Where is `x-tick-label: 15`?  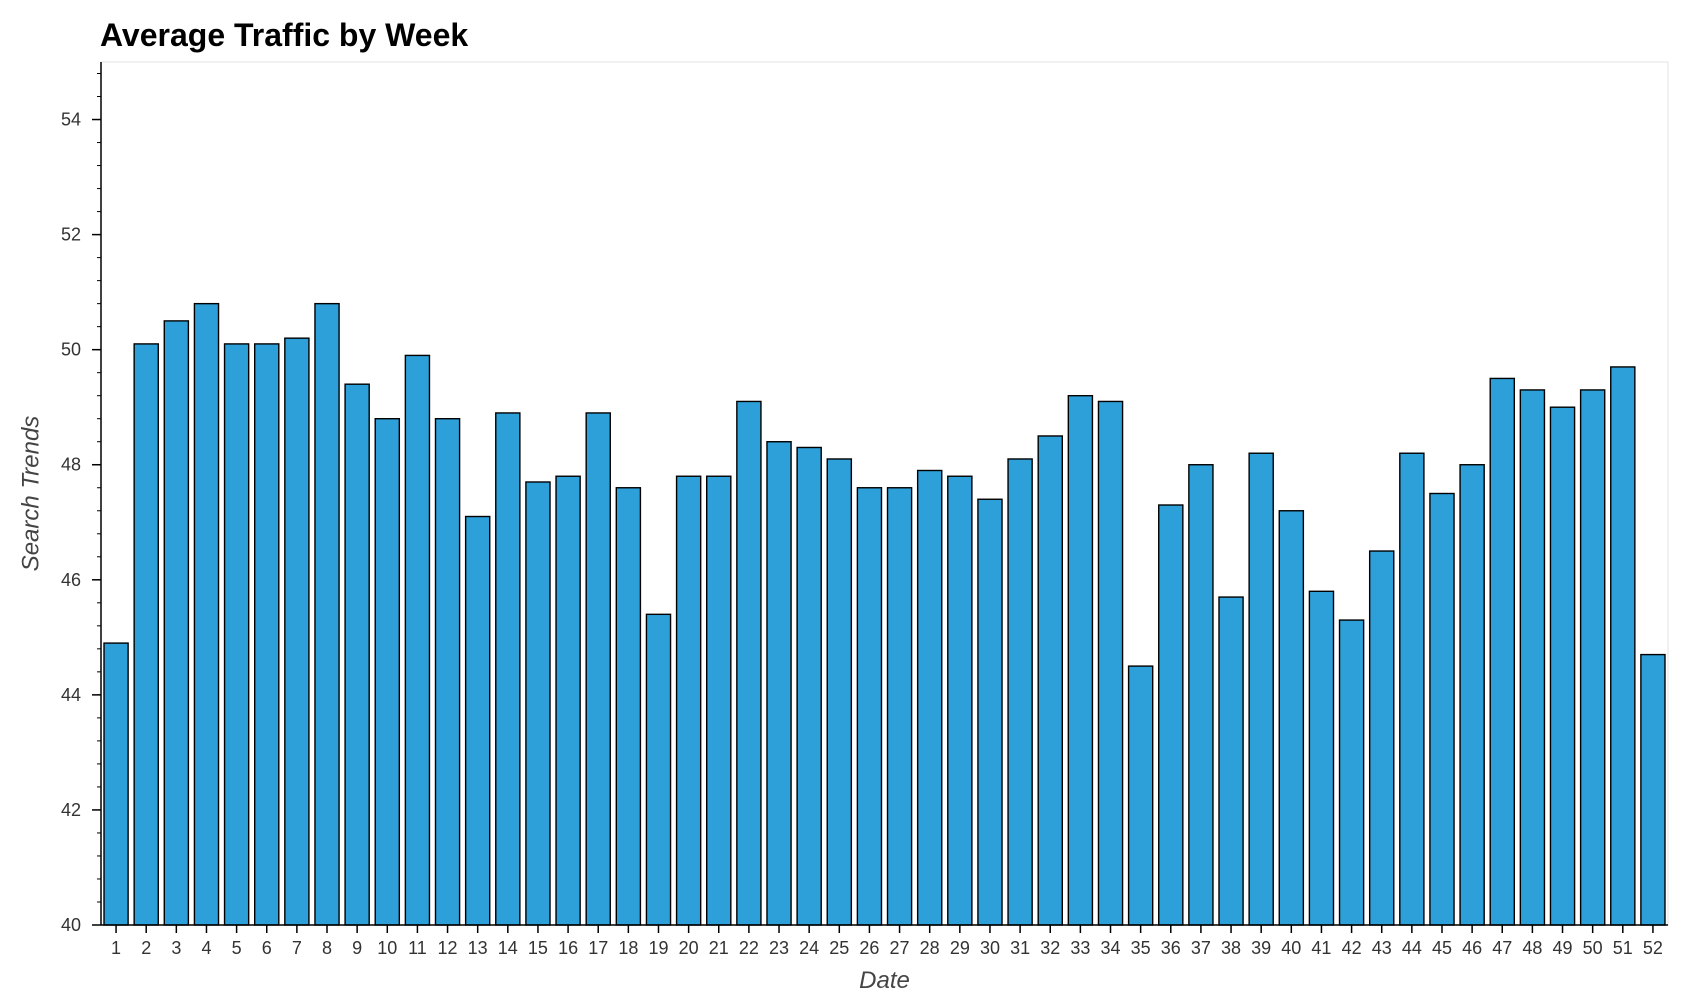 x-tick-label: 15 is located at coordinates (538, 948).